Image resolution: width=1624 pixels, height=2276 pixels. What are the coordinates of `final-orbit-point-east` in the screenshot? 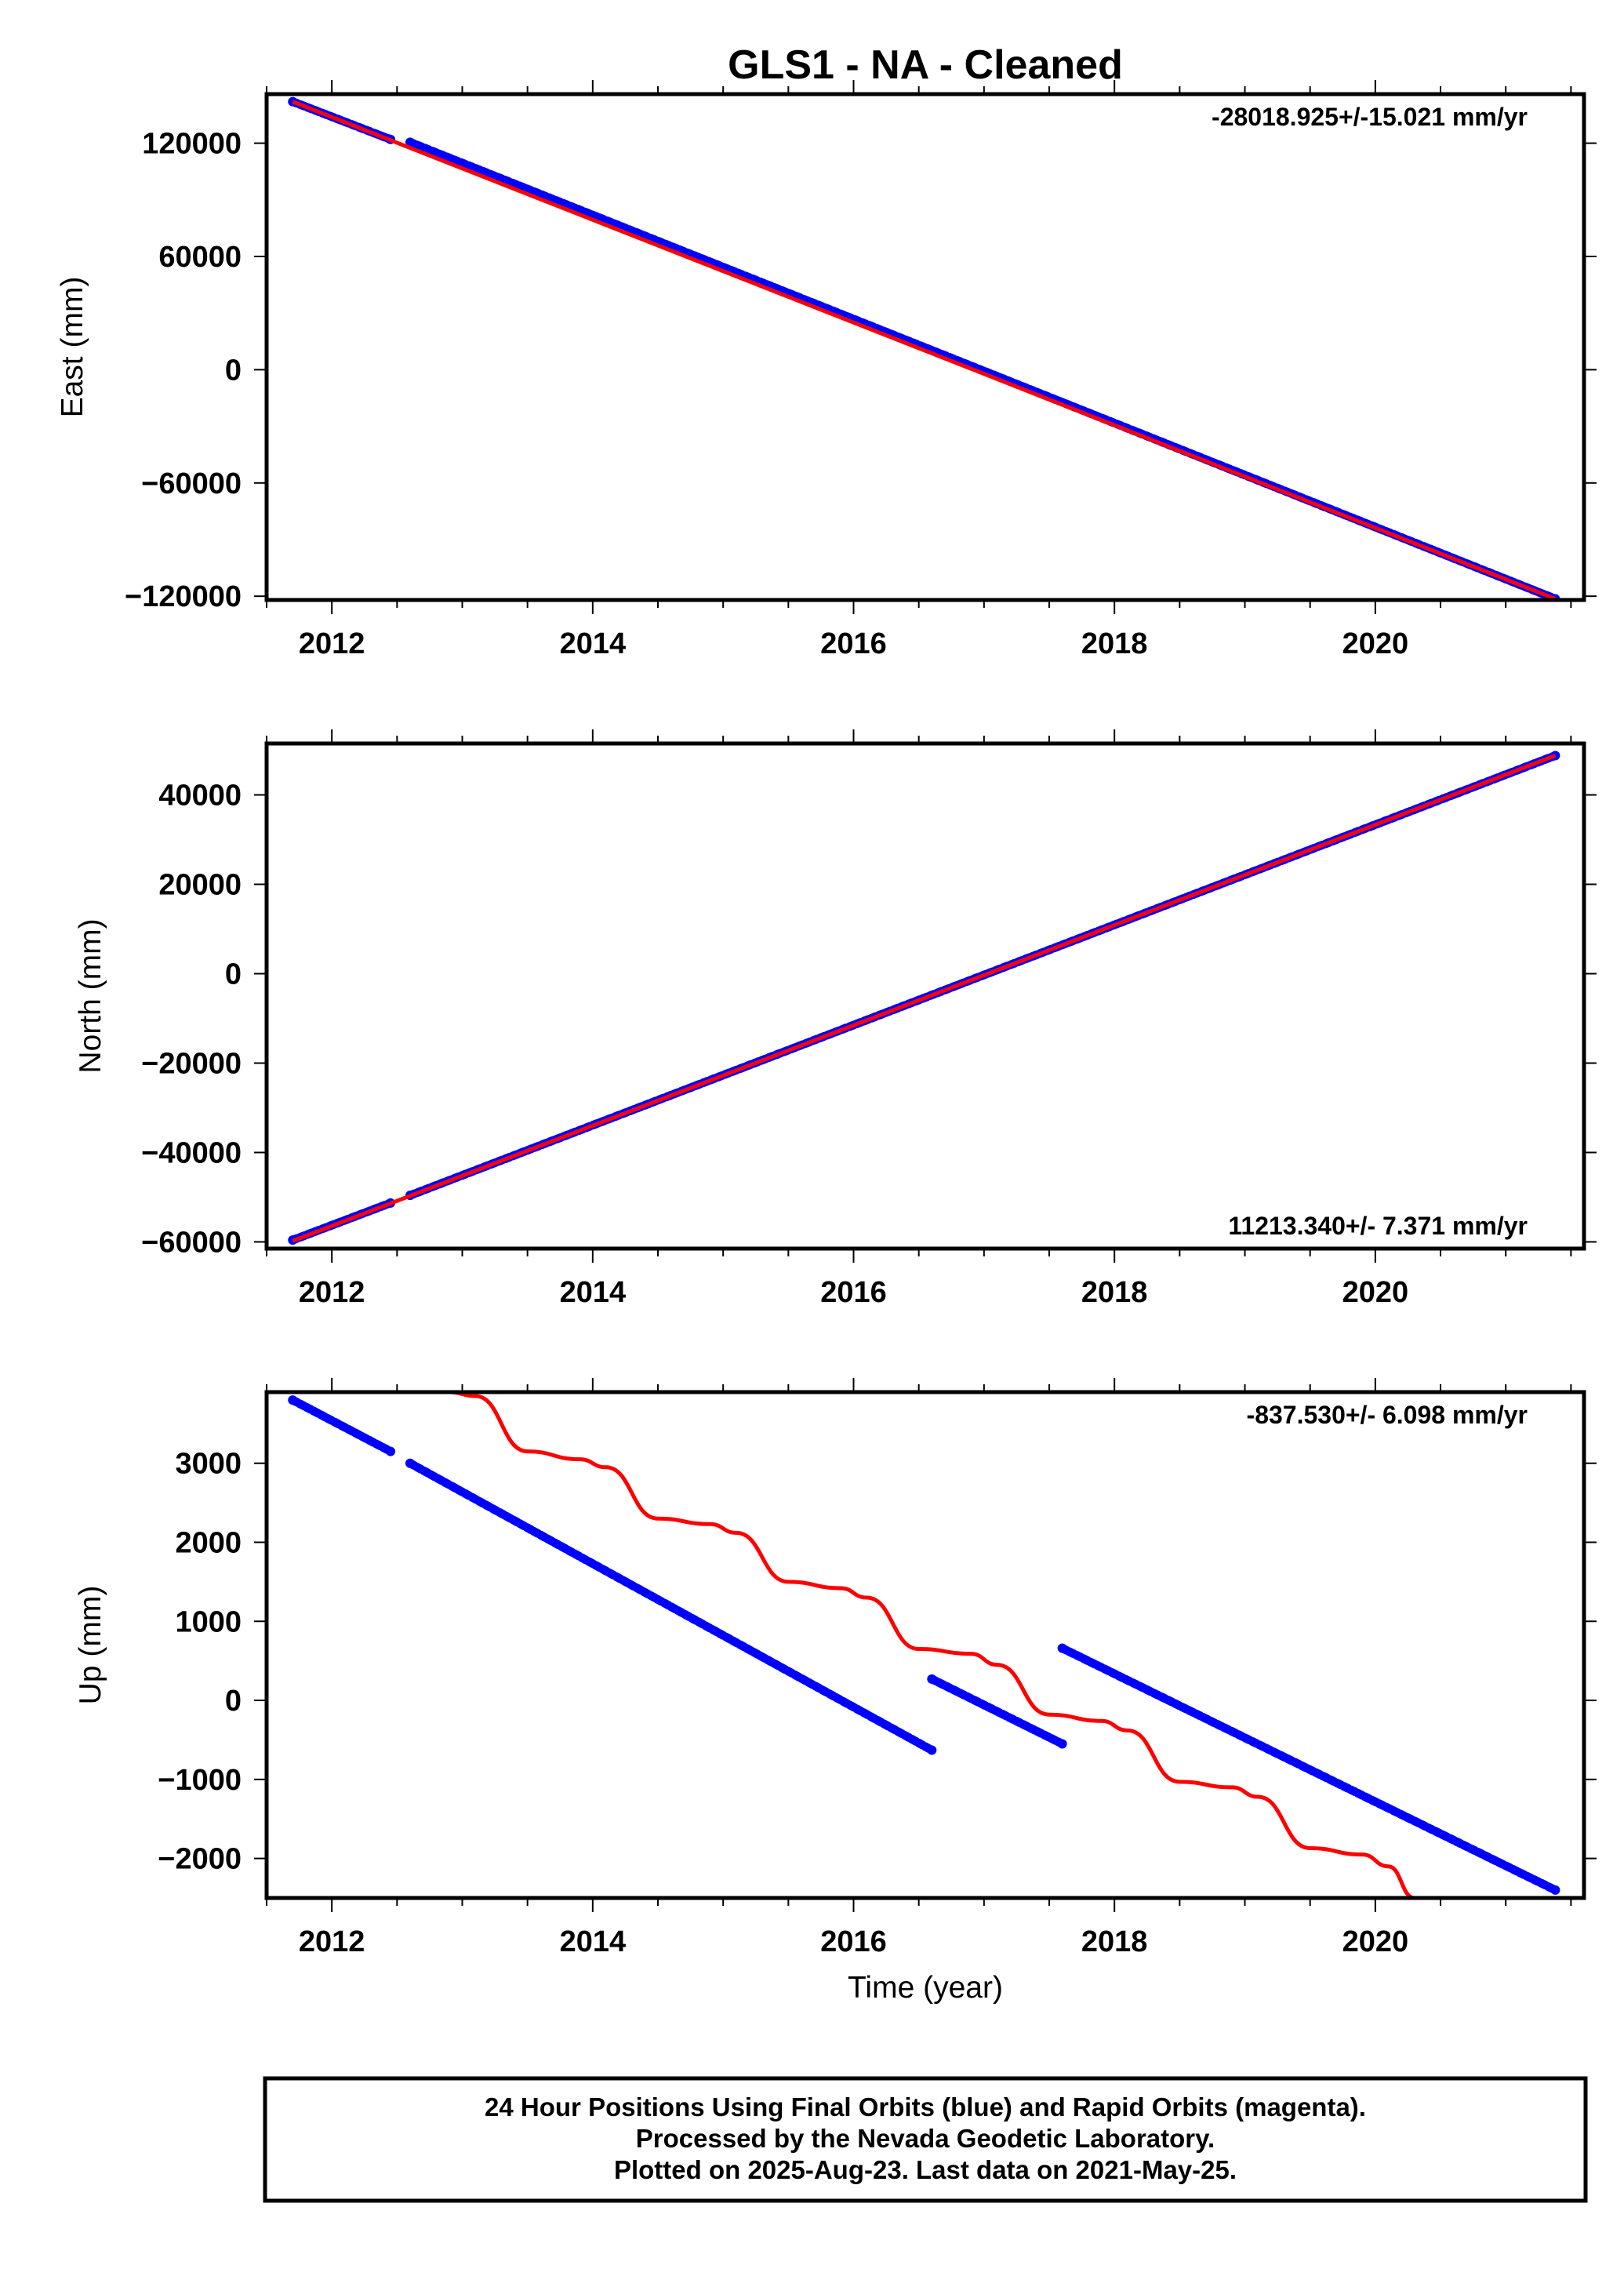 It's located at (410, 142).